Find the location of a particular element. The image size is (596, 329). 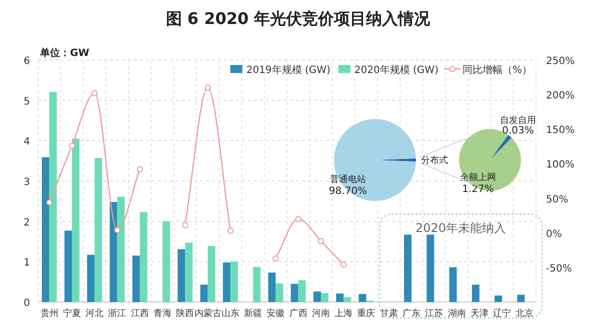

y-tick-label: 5 is located at coordinates (27, 102).